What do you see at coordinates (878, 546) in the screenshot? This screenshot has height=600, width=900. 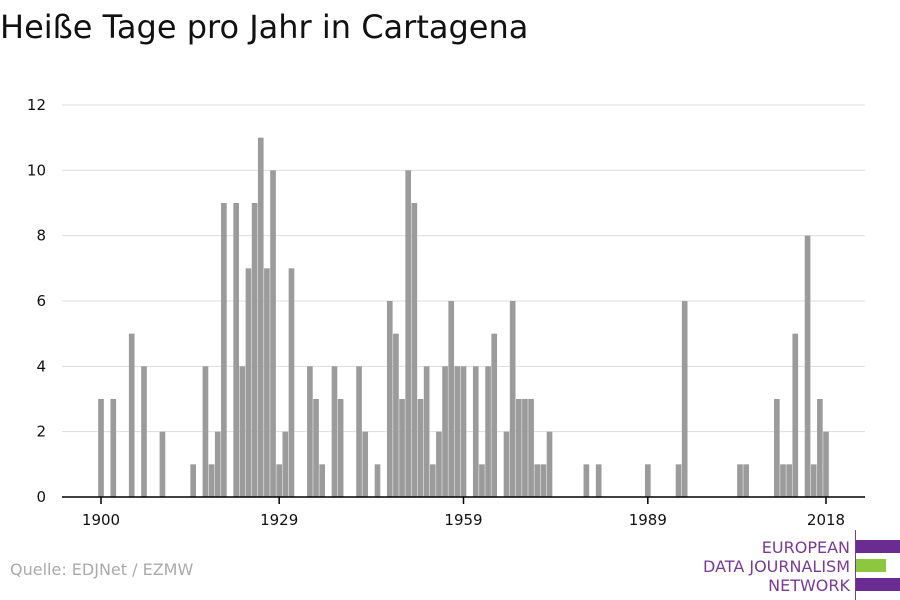 I see `logo-bar-top` at bounding box center [878, 546].